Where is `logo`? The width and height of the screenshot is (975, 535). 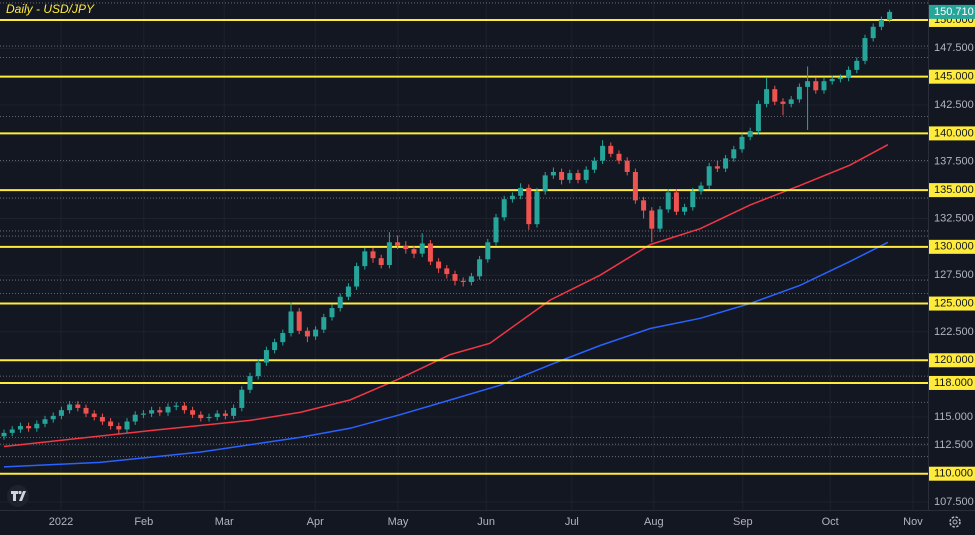 logo is located at coordinates (18, 496).